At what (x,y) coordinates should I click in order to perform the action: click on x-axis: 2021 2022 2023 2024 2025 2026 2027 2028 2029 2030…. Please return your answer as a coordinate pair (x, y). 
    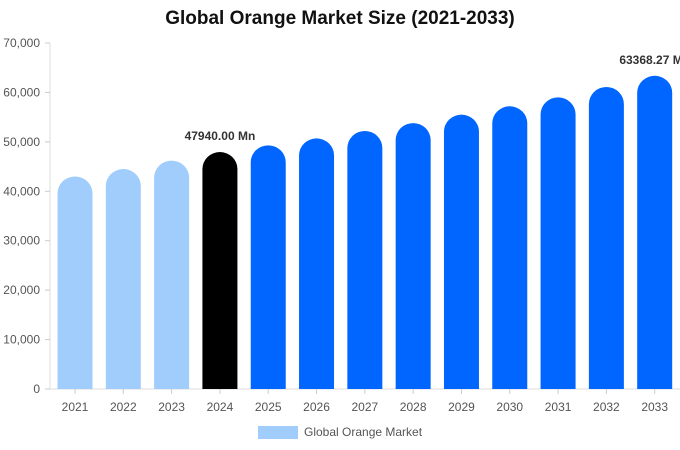
    Looking at the image, I should click on (365, 401).